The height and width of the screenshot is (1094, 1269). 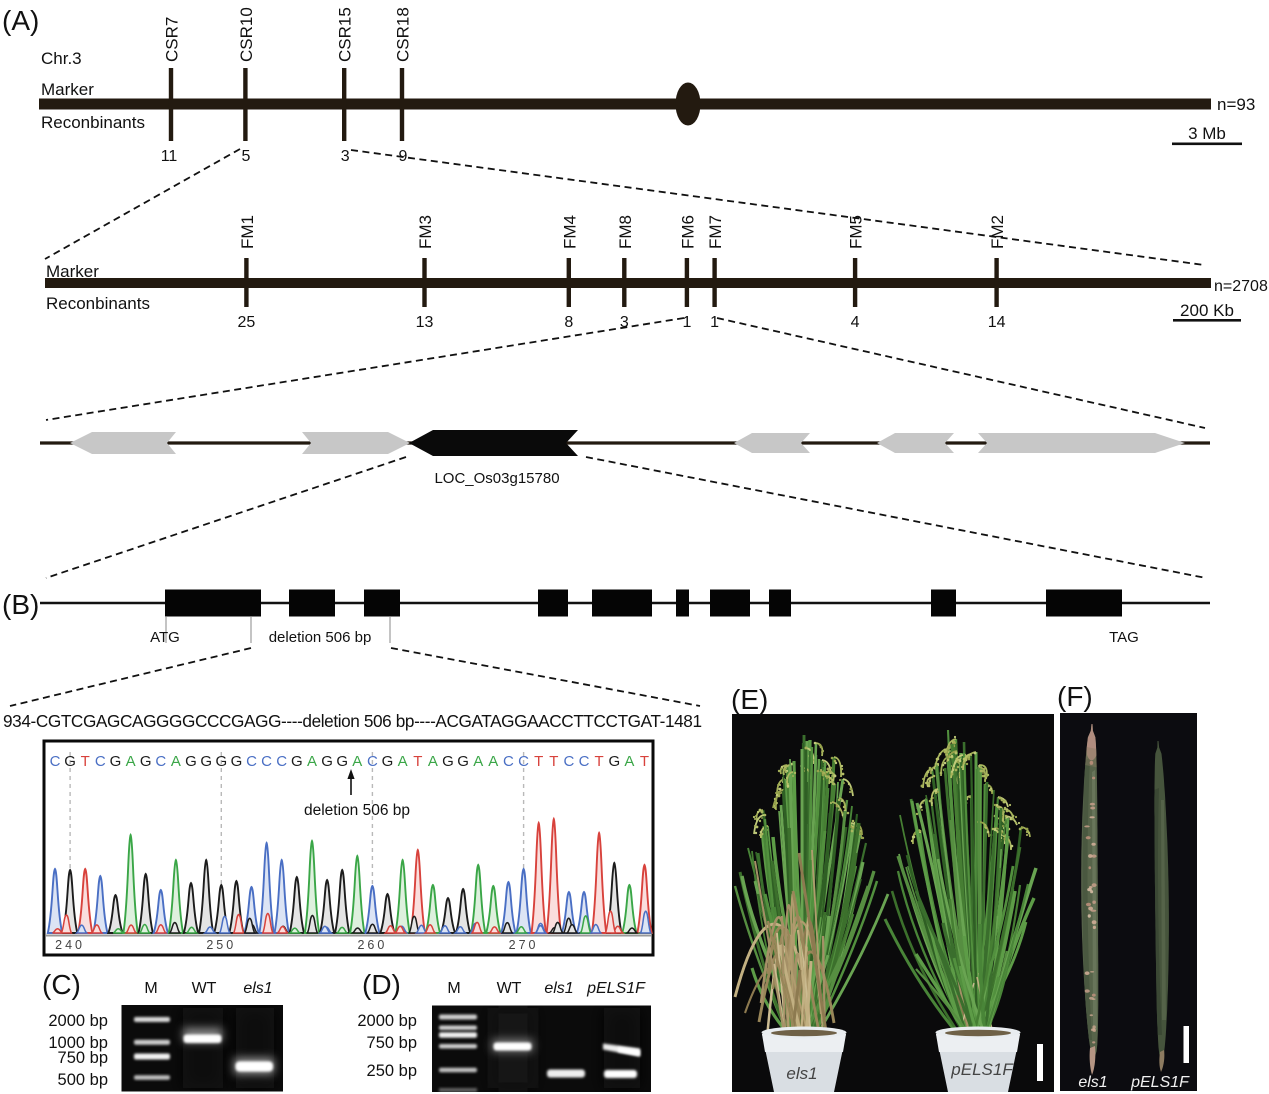 I want to click on svg-text: 5, so click(x=245, y=156).